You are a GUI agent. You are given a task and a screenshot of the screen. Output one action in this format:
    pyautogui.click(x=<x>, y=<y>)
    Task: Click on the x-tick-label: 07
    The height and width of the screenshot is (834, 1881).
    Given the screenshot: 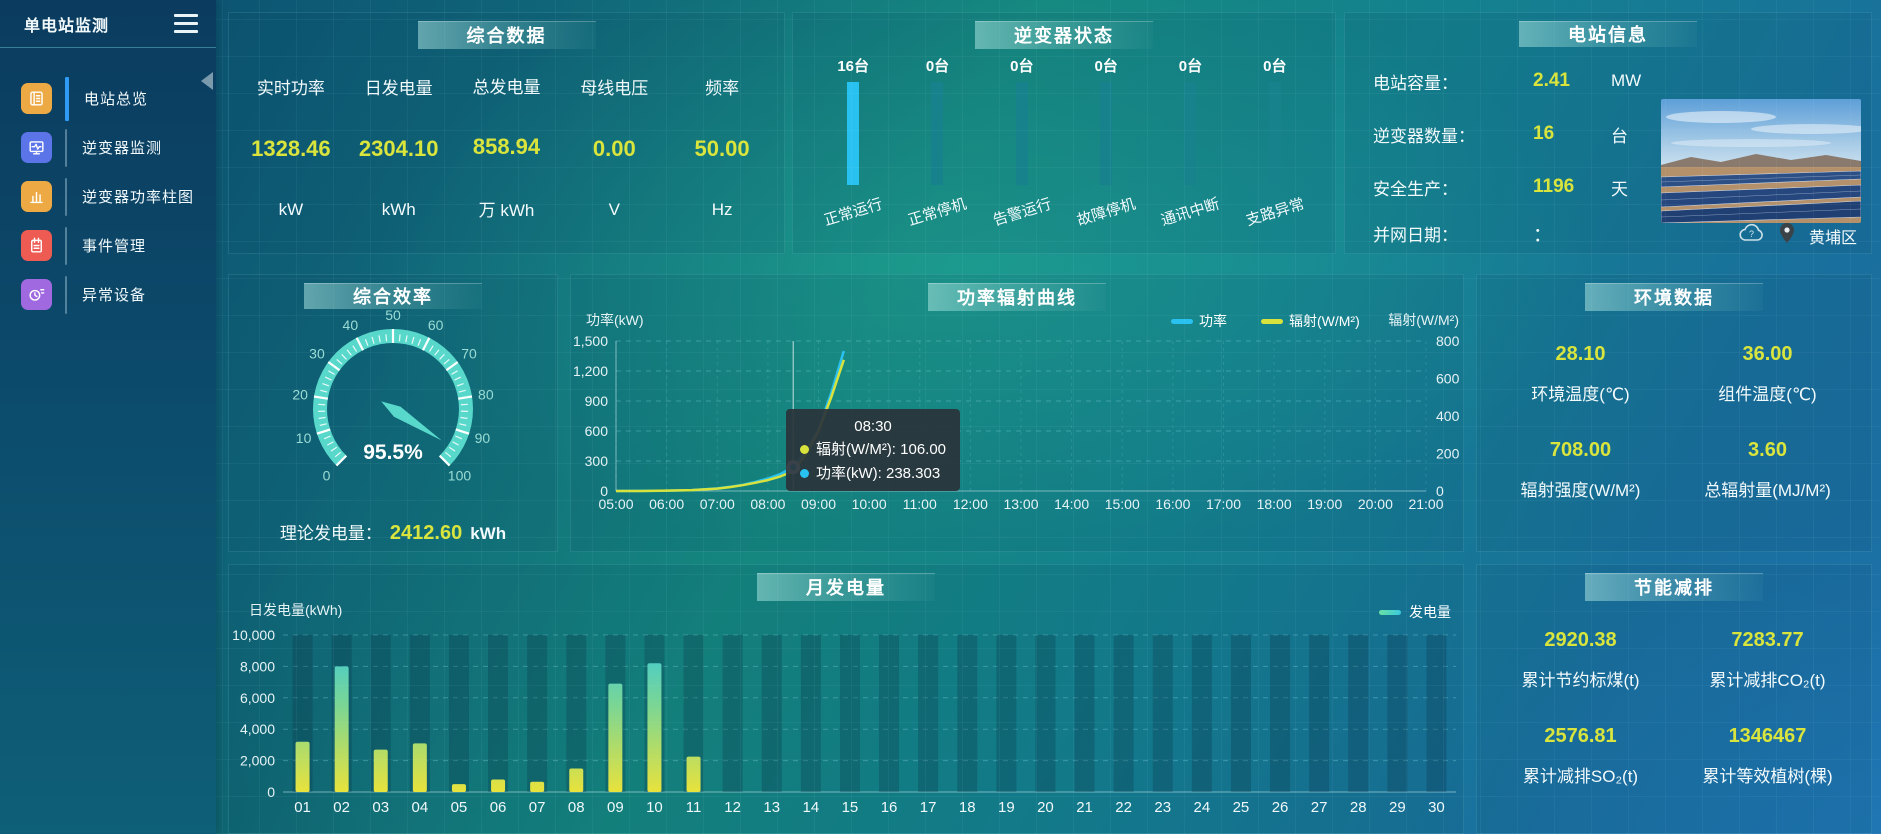 What is the action you would take?
    pyautogui.click(x=537, y=807)
    